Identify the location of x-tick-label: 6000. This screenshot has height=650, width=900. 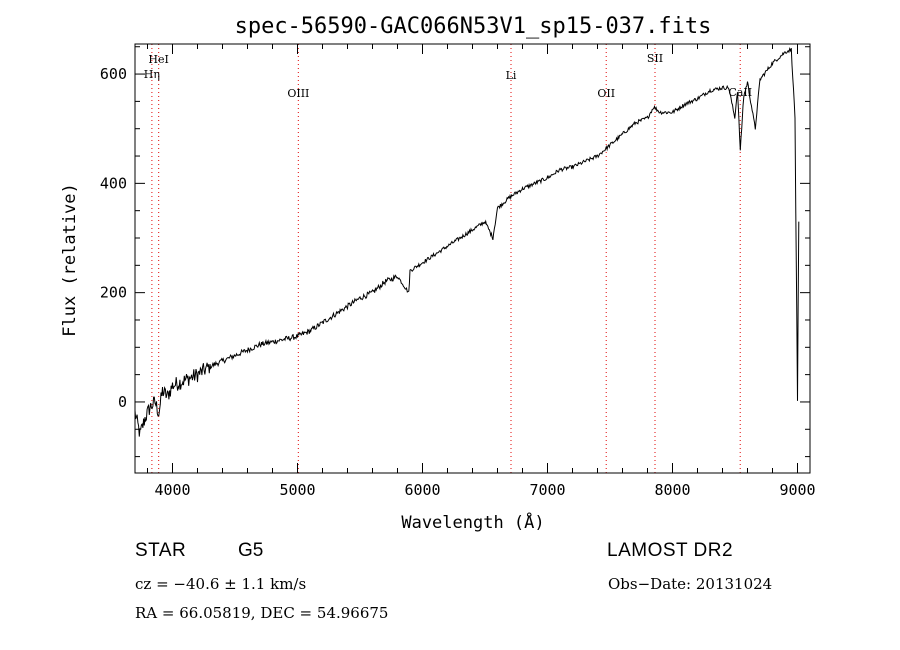
(422, 490).